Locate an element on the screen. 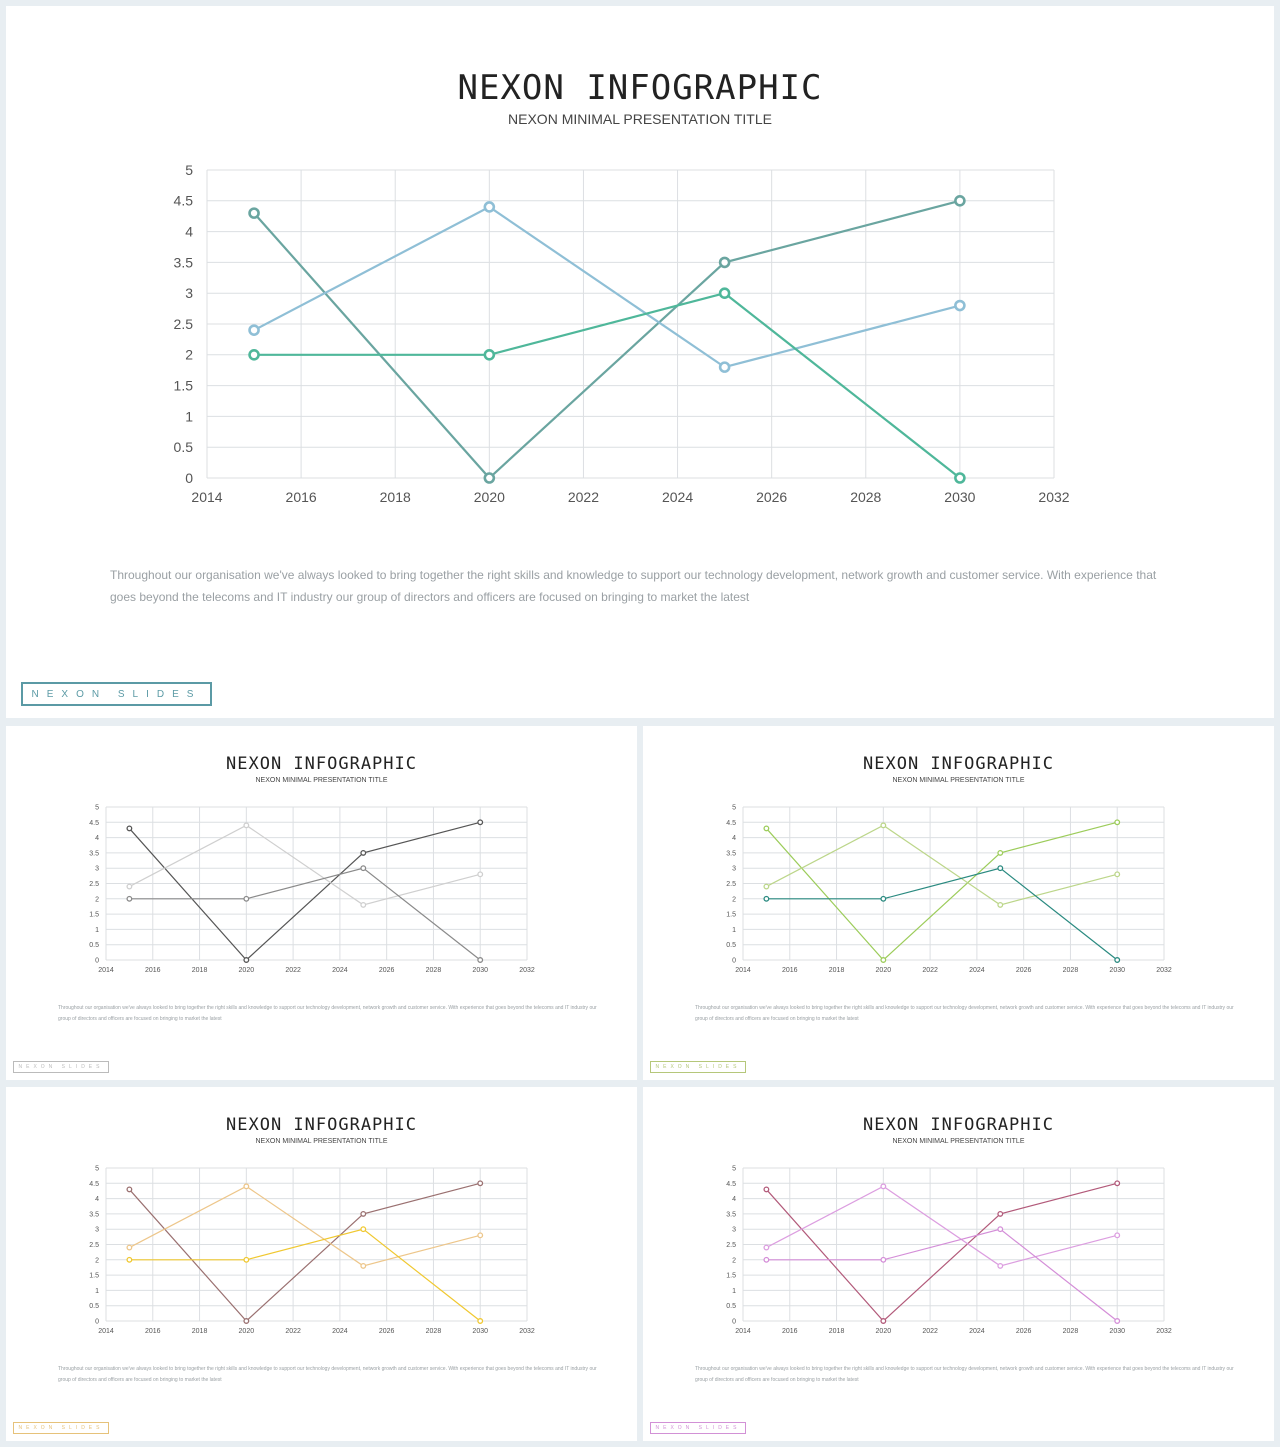  x-tick-label: 2018 is located at coordinates (200, 1331).